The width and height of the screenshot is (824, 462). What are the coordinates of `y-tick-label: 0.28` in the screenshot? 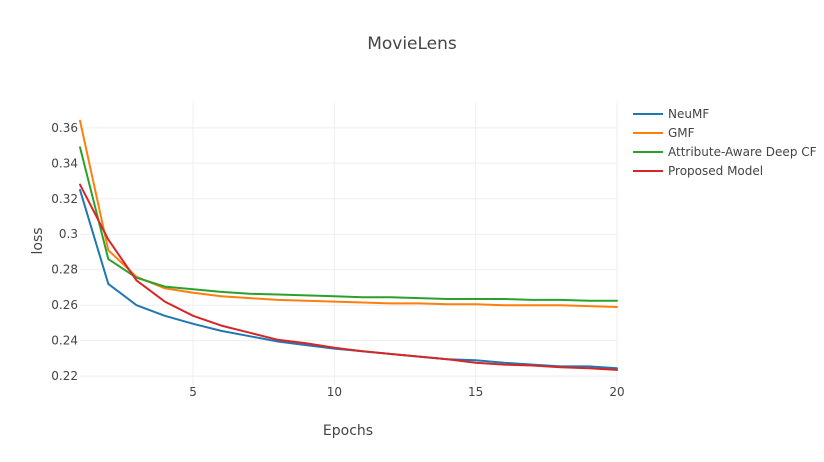 It's located at (64, 270).